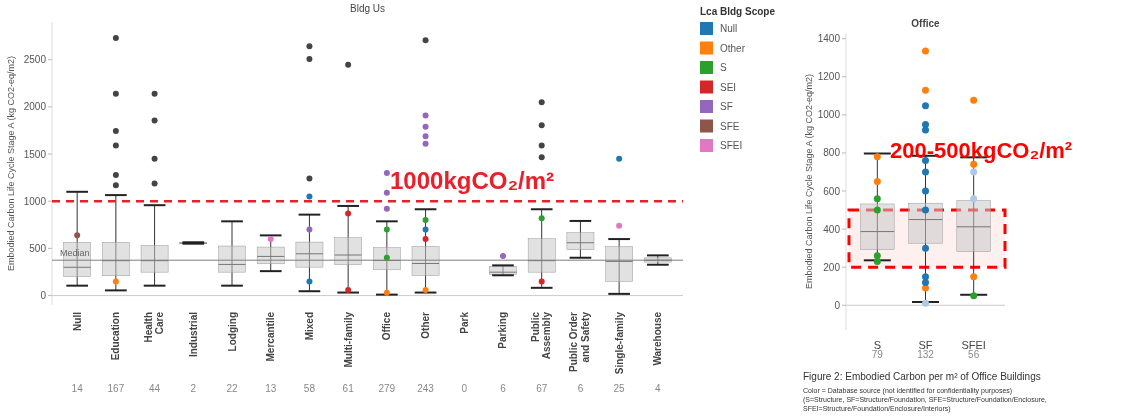 Image resolution: width=1133 pixels, height=419 pixels. Describe the element at coordinates (974, 354) in the screenshot. I see `text: 56` at that location.